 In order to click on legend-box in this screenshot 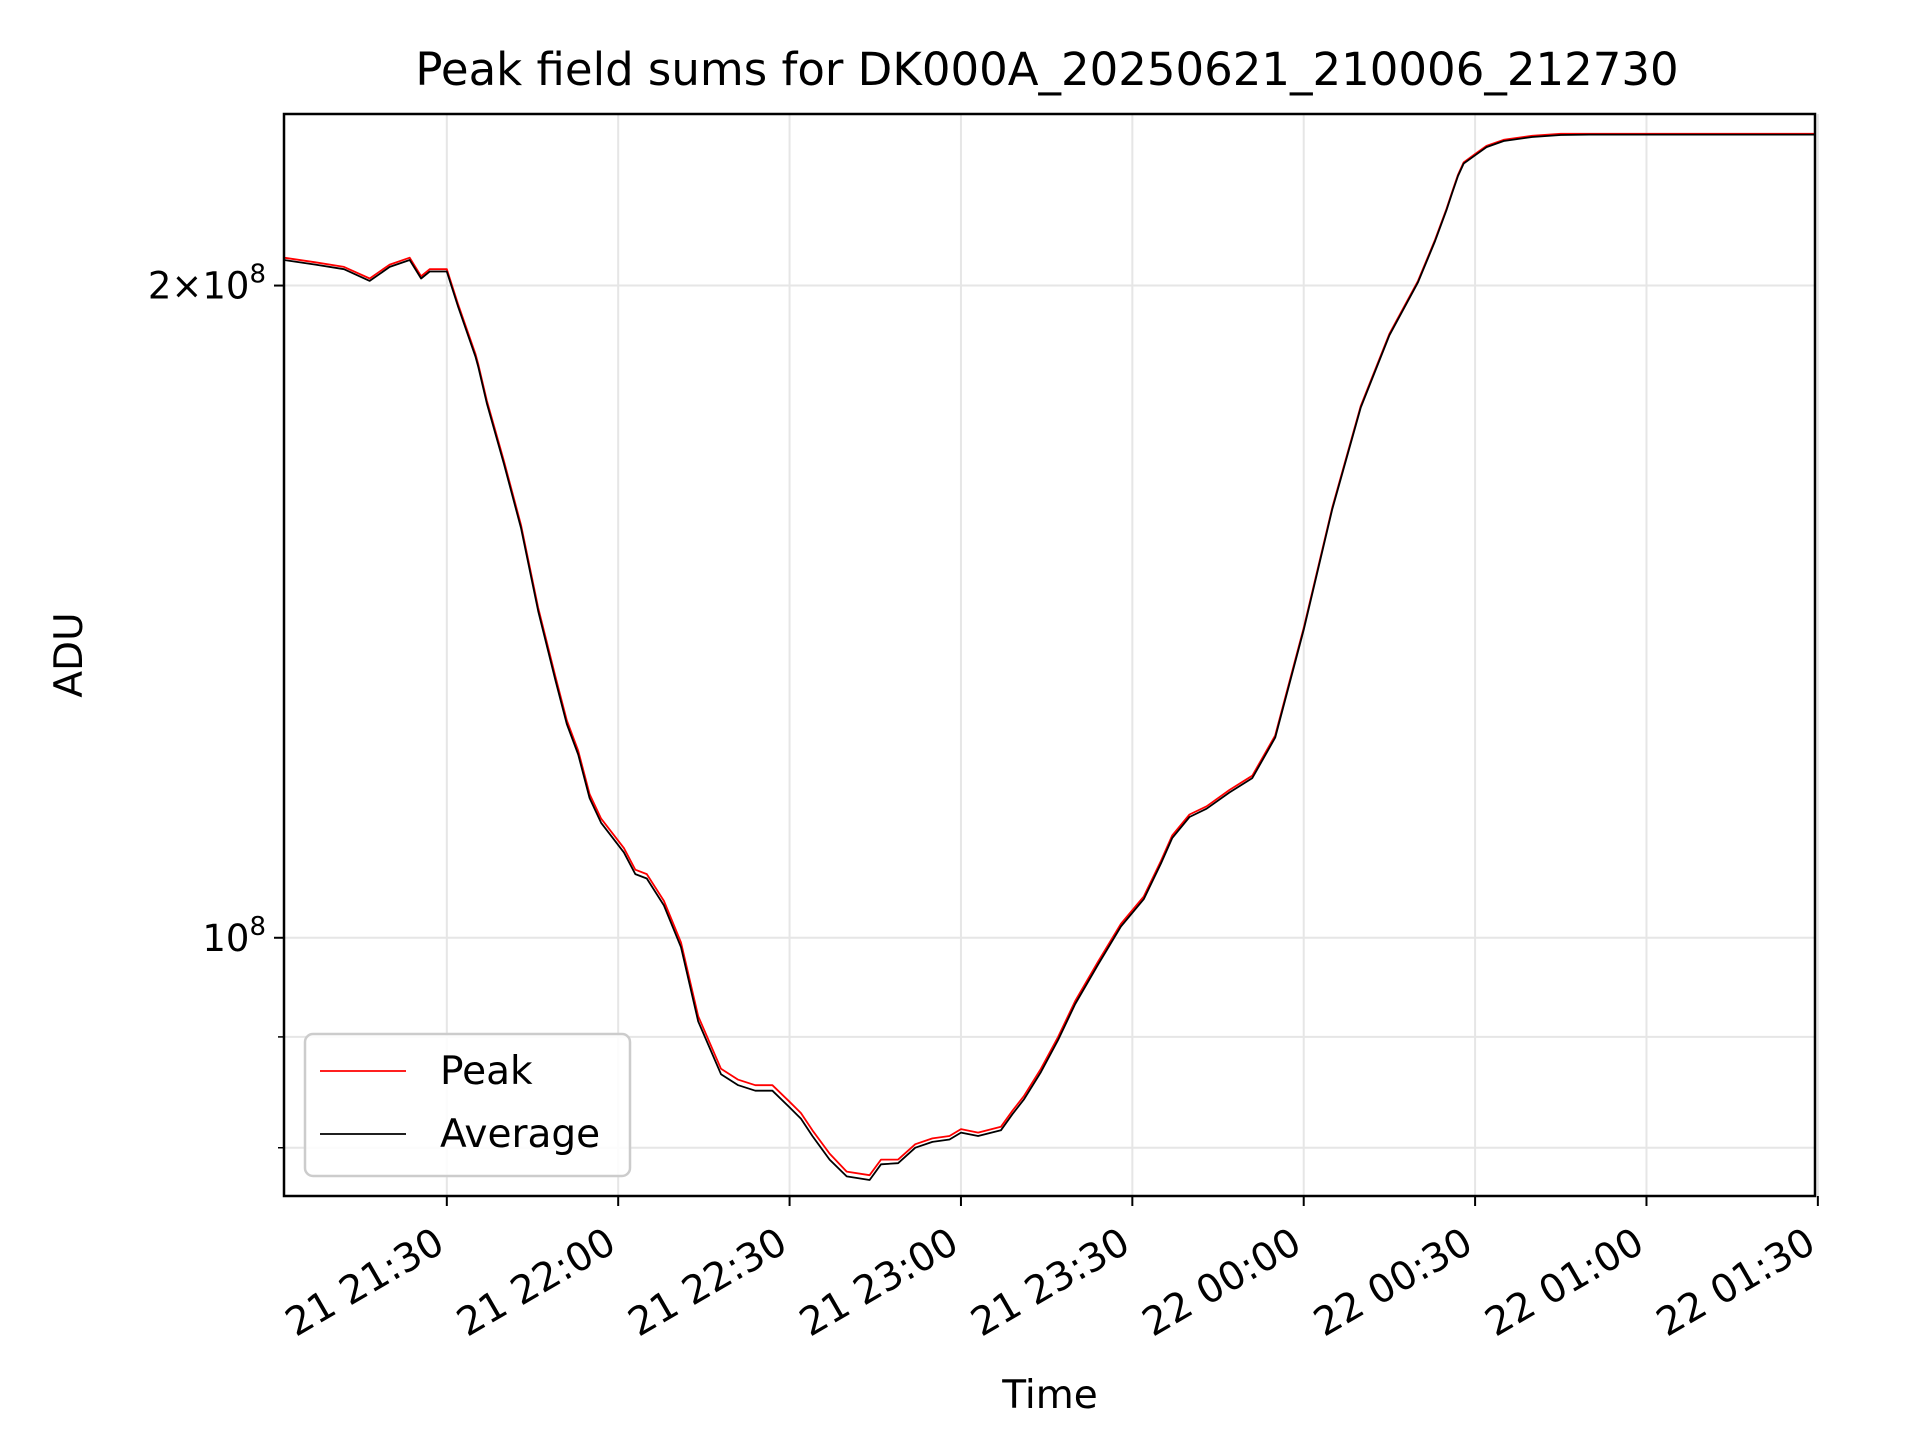, I will do `click(467, 1105)`.